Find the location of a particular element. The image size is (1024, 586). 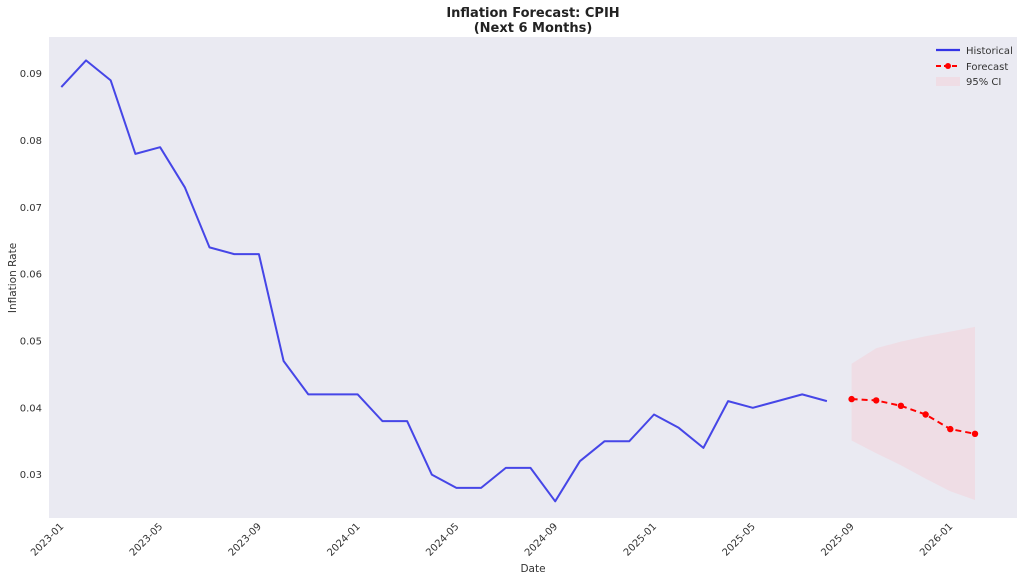

x-tick-label: 2023-05 is located at coordinates (146, 539).